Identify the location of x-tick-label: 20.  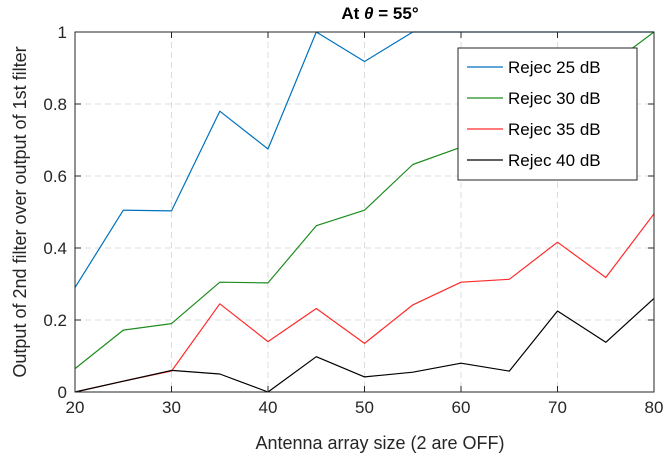
(75, 407).